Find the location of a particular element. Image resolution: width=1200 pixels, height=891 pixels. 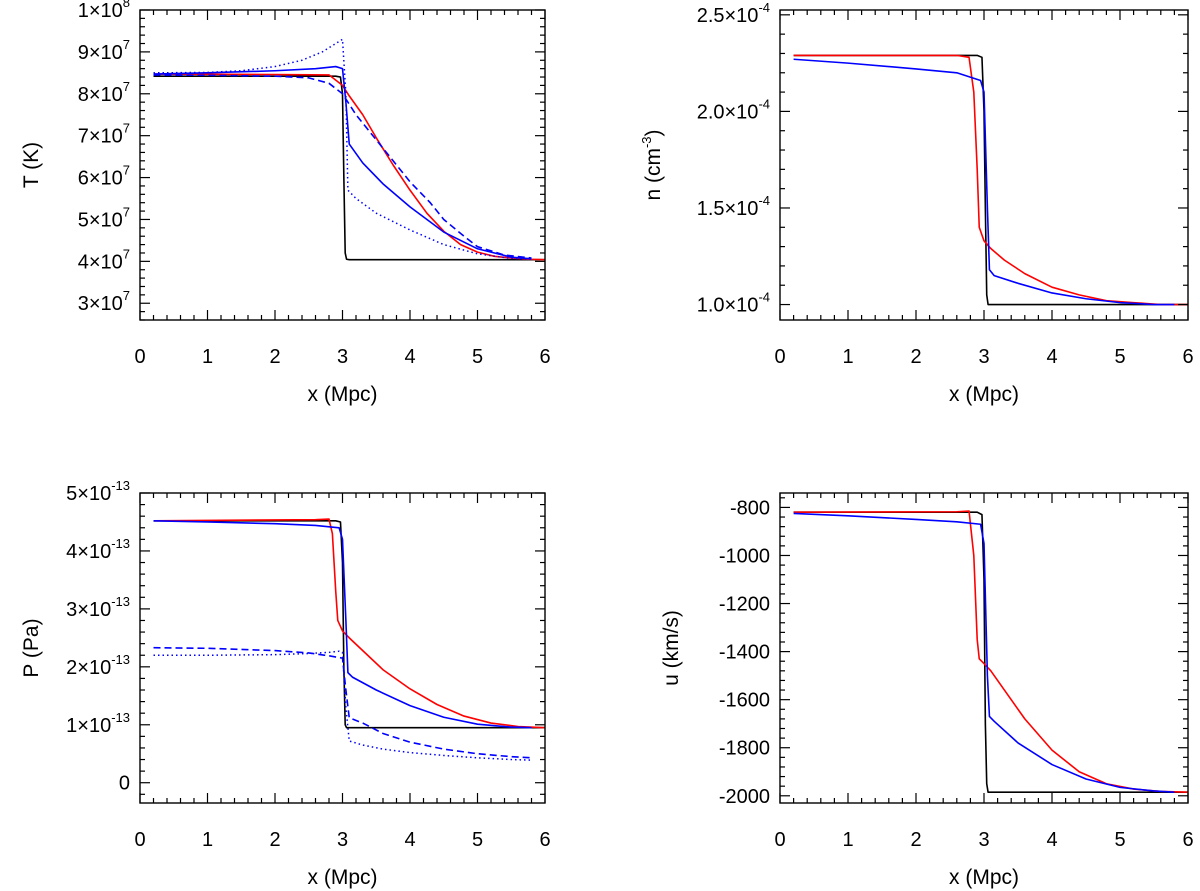

y-axis-label: n (cm-3) is located at coordinates (652, 164).